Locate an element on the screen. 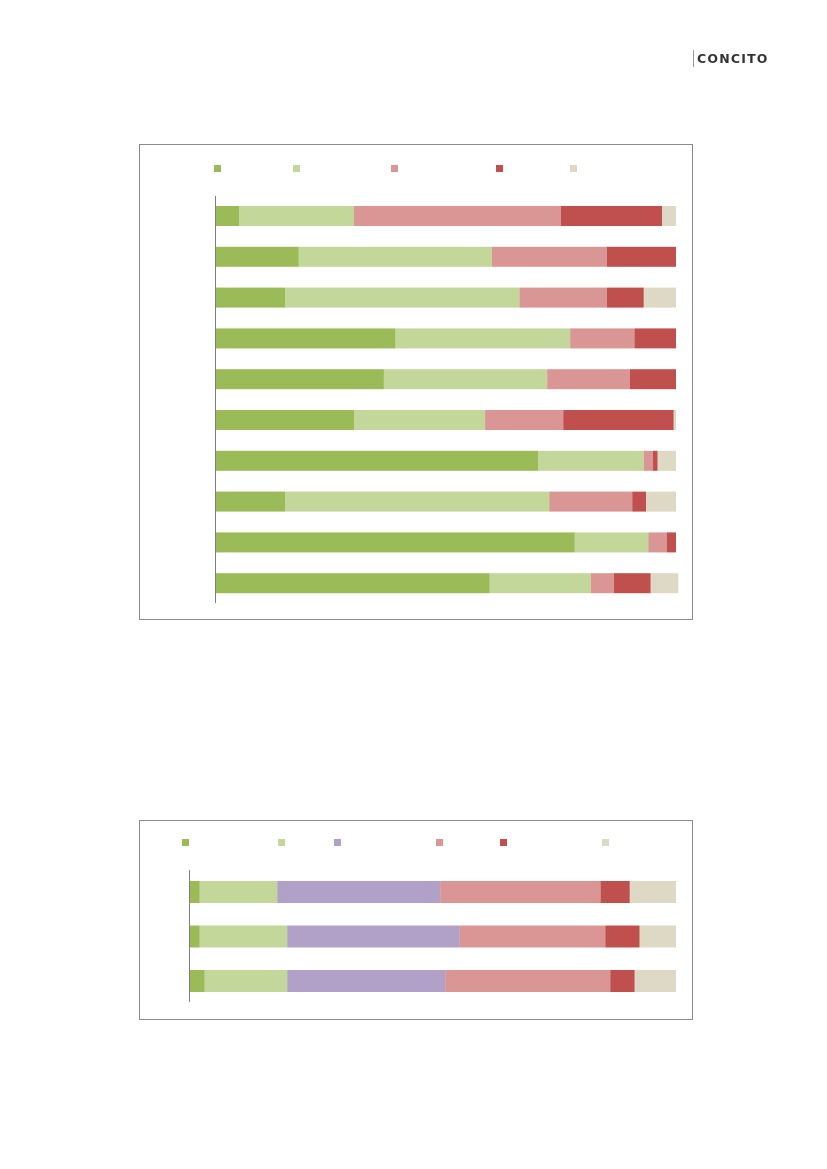 The height and width of the screenshot is (1169, 827). brand-logo: CONCITO is located at coordinates (731, 58).